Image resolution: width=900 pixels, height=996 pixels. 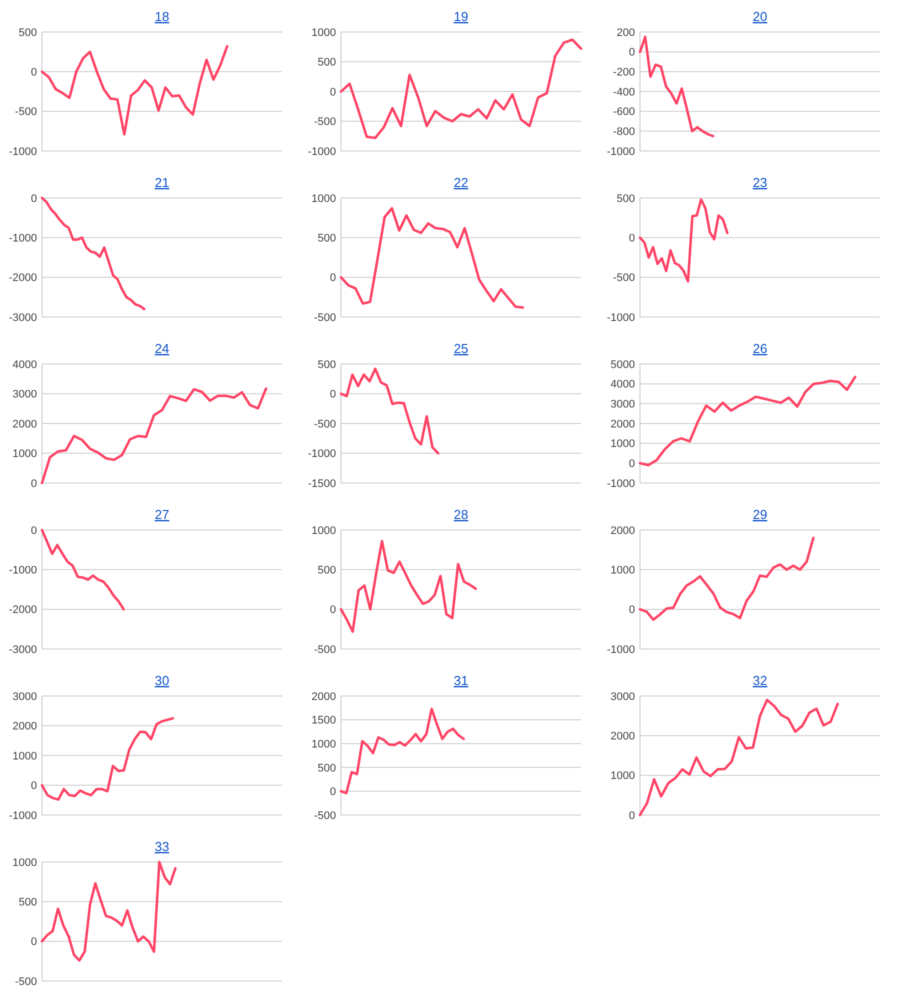 I want to click on chart-title: 22, so click(x=461, y=182).